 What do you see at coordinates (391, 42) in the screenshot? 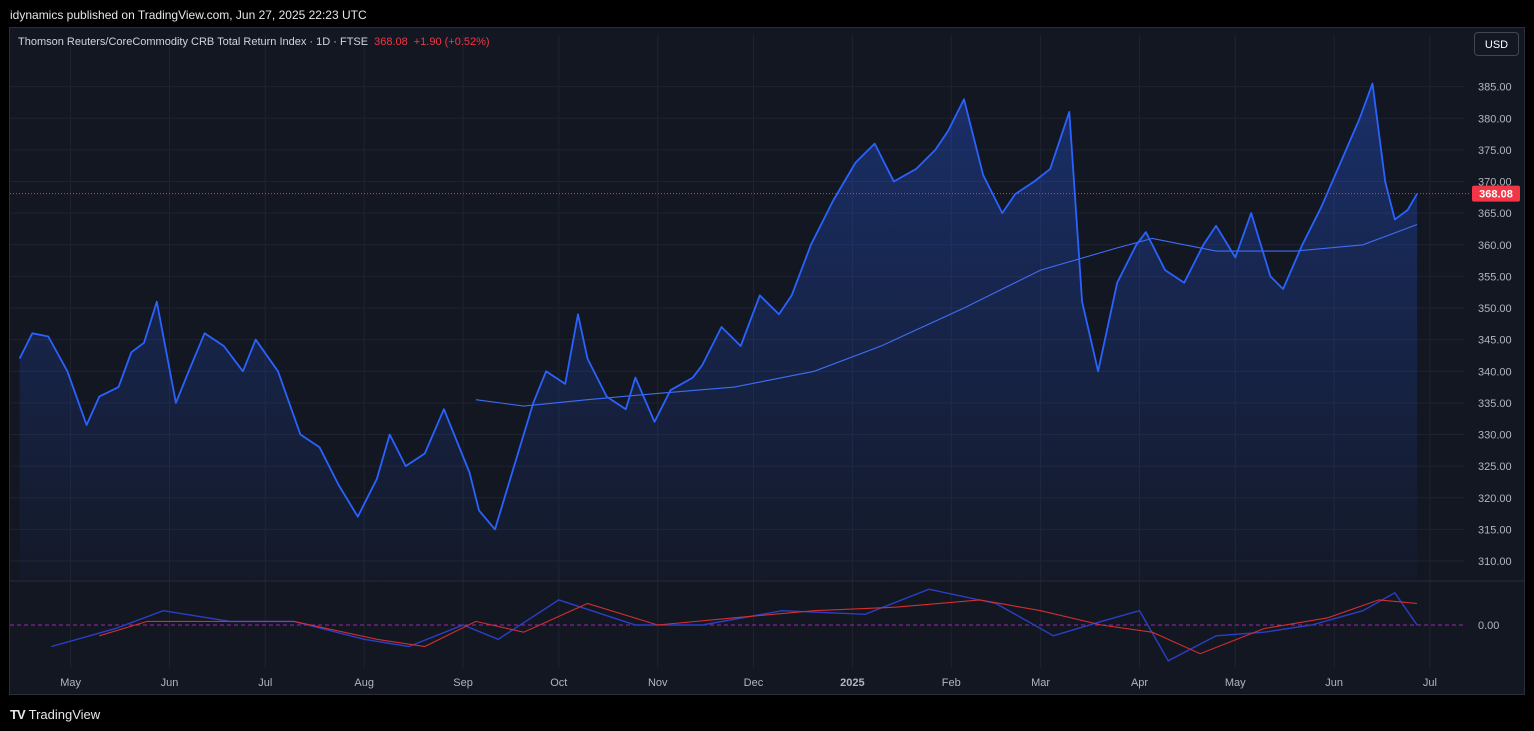
I see `legend-price: 368.08` at bounding box center [391, 42].